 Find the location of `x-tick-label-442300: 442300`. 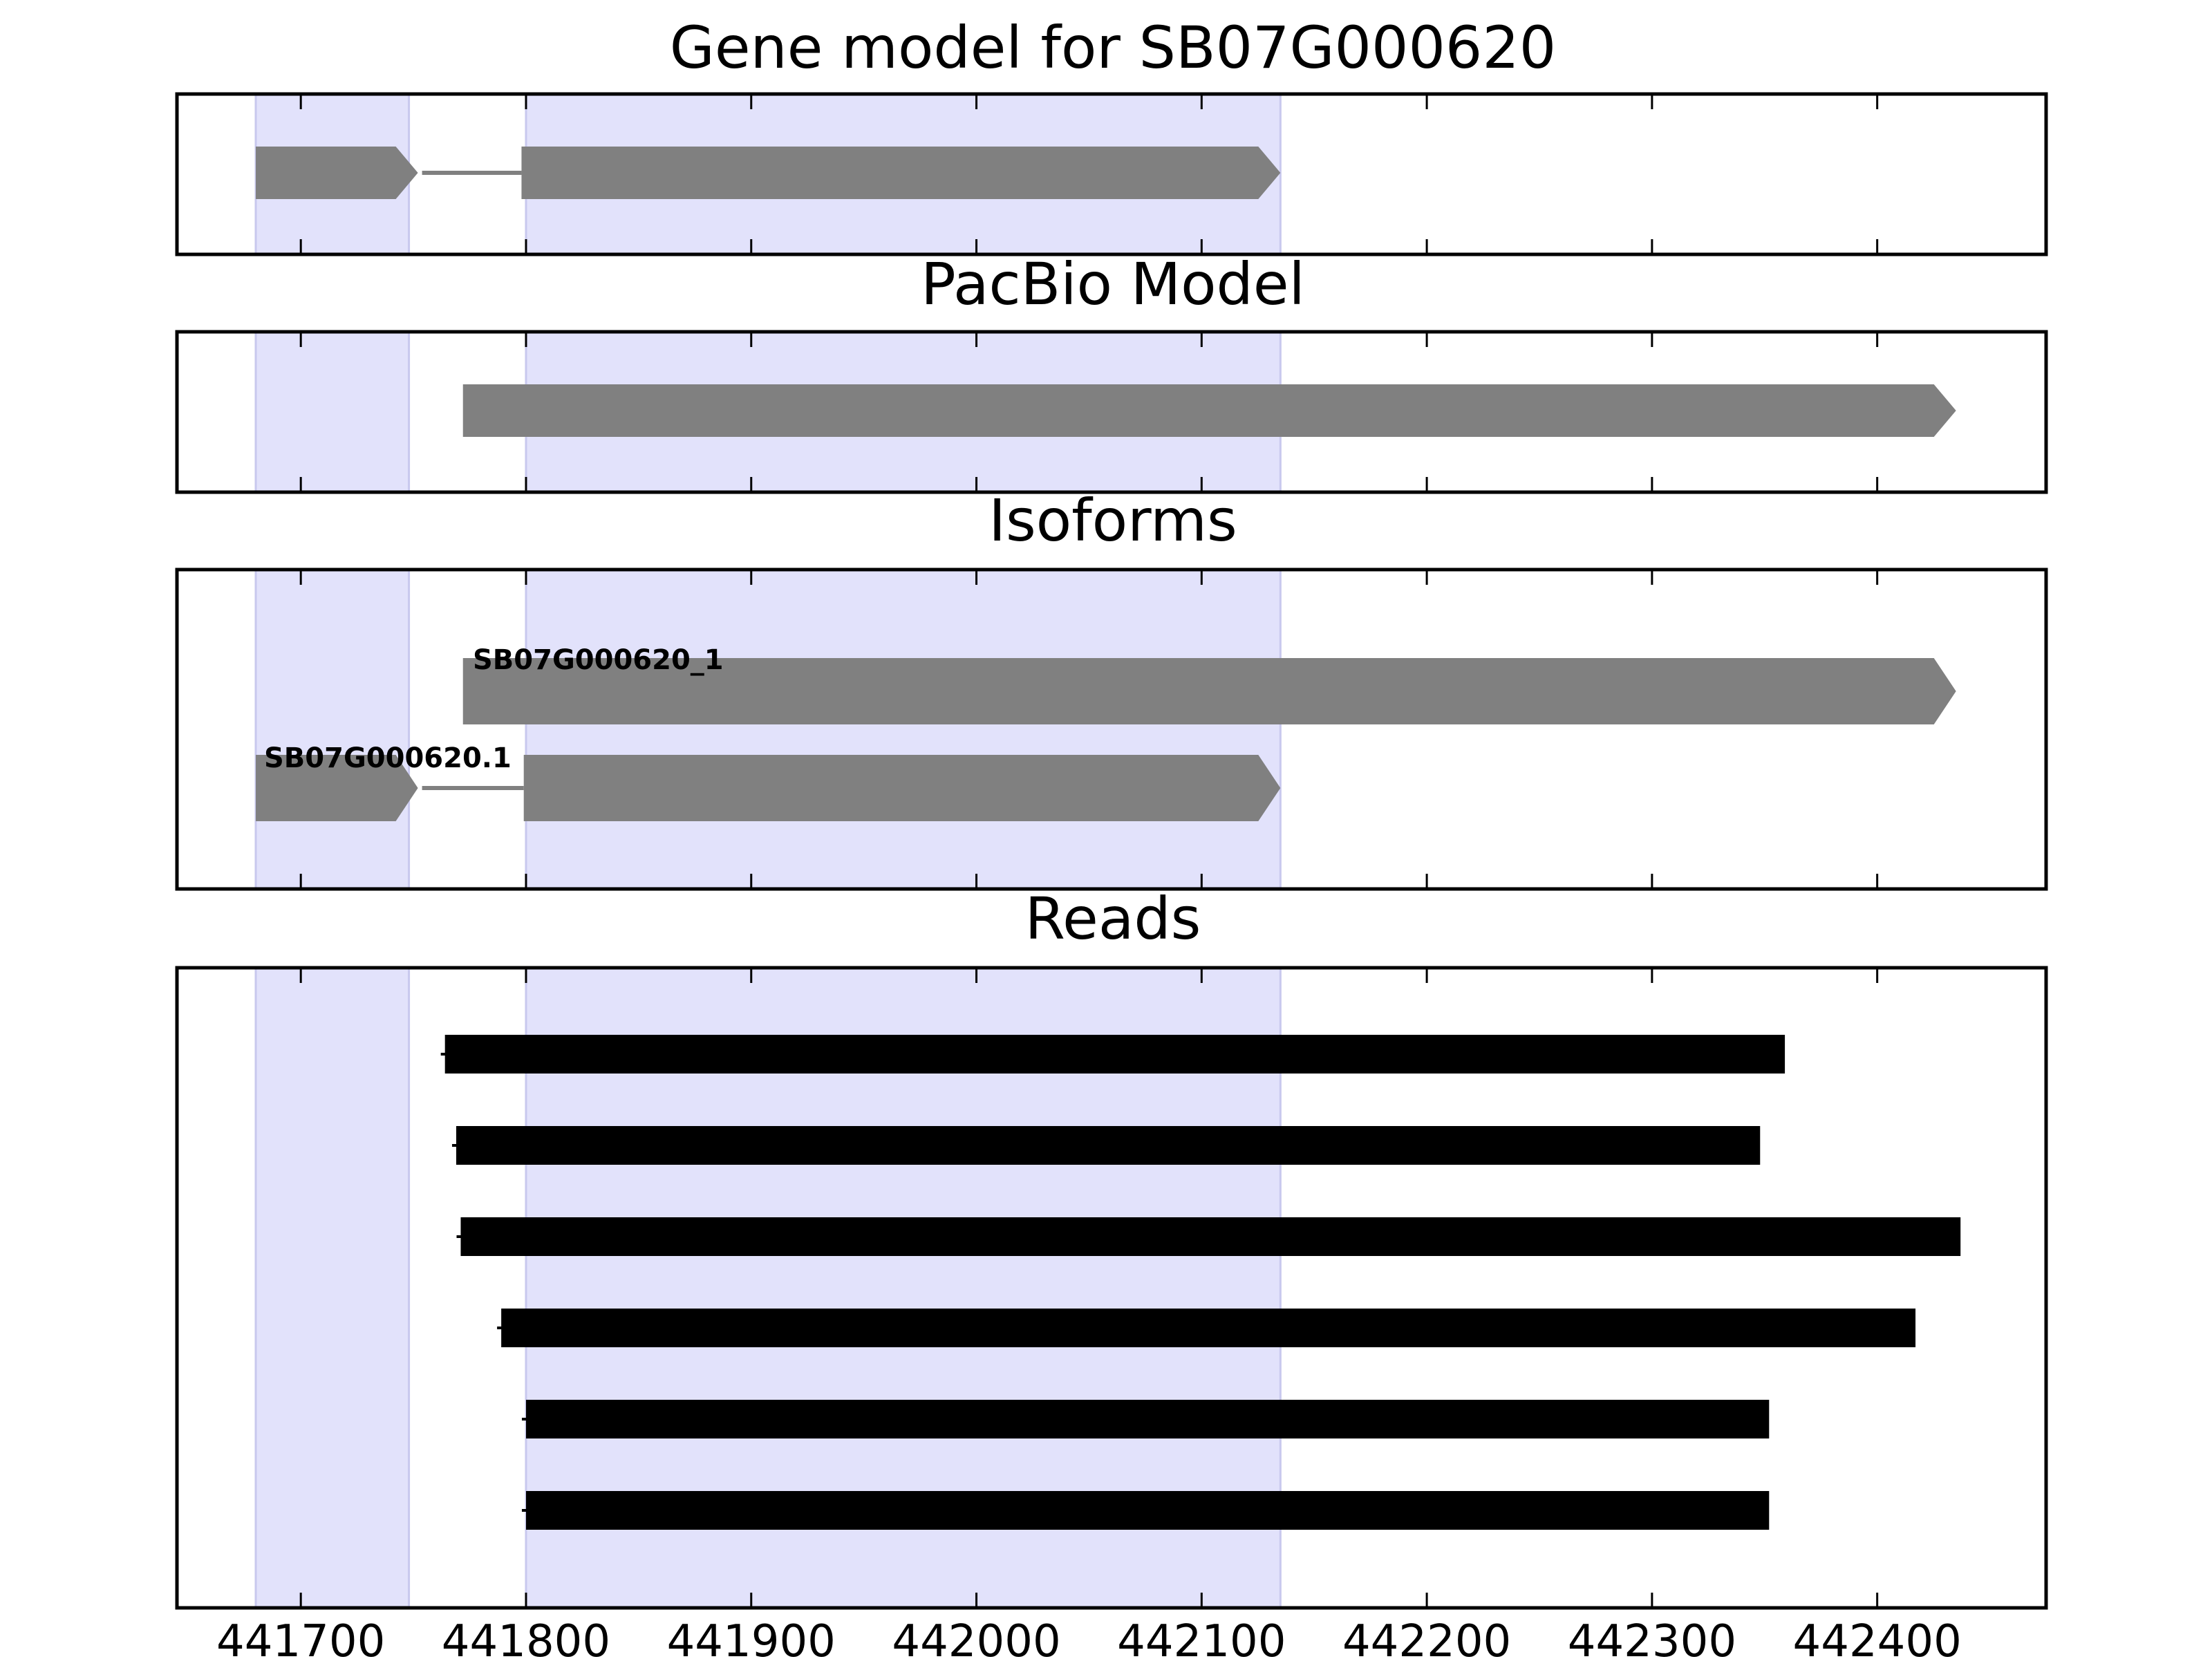

x-tick-label-442300: 442300 is located at coordinates (1652, 1638).